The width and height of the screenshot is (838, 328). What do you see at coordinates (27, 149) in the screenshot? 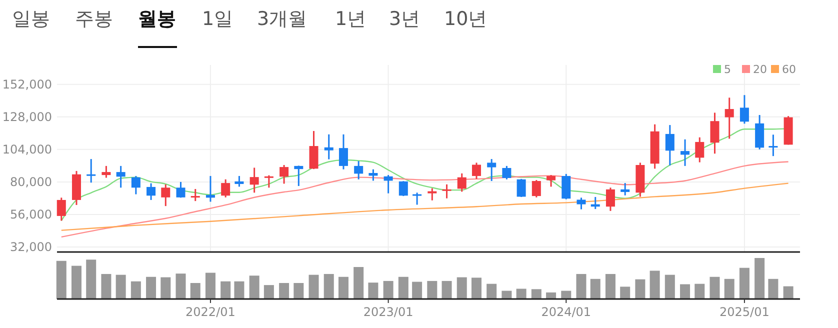
I see `y-tick-label: 104,000` at bounding box center [27, 149].